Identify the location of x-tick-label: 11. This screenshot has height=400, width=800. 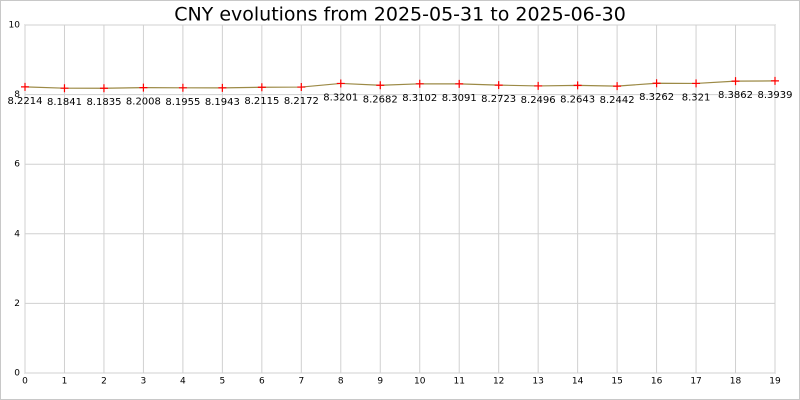
(458, 382).